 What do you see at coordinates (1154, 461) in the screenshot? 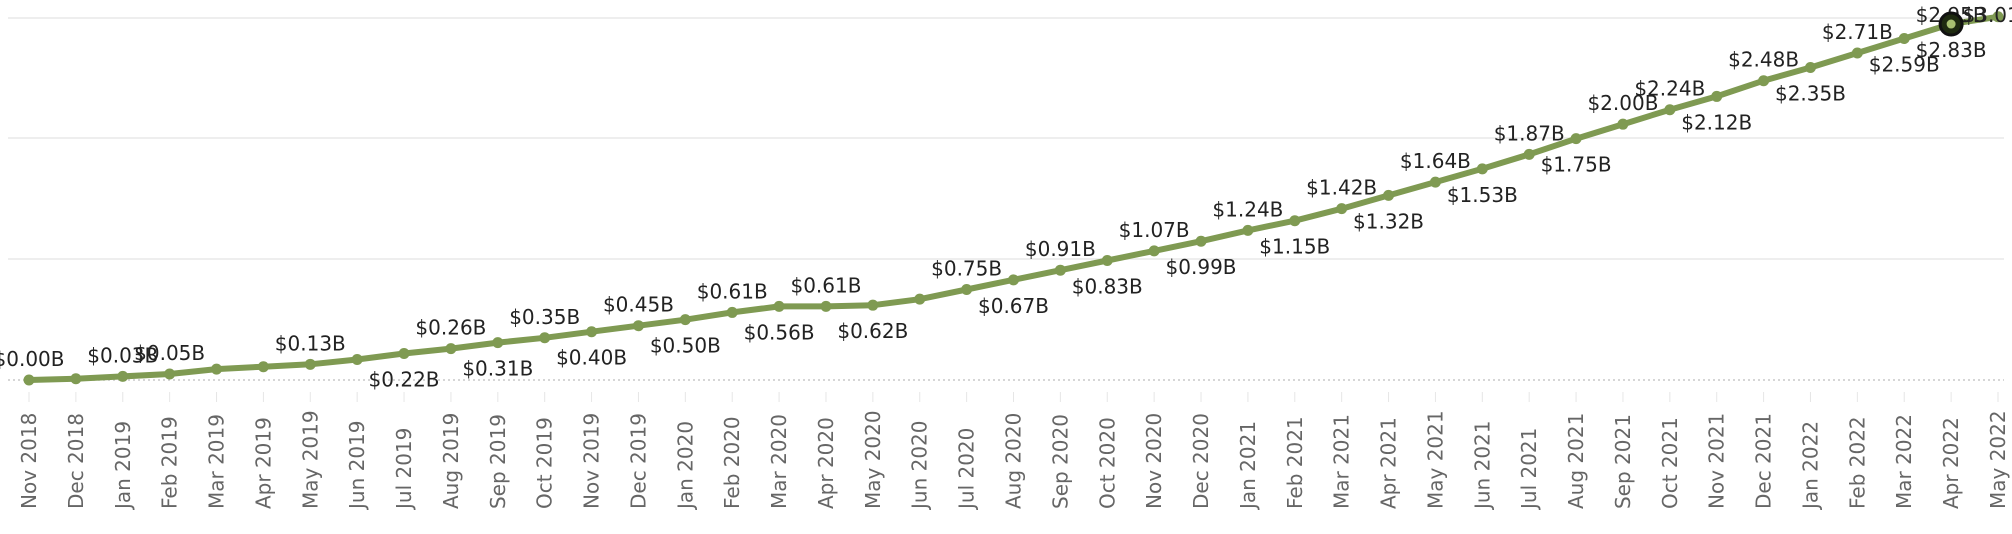
I see `x-tick-label: Nov 2020` at bounding box center [1154, 461].